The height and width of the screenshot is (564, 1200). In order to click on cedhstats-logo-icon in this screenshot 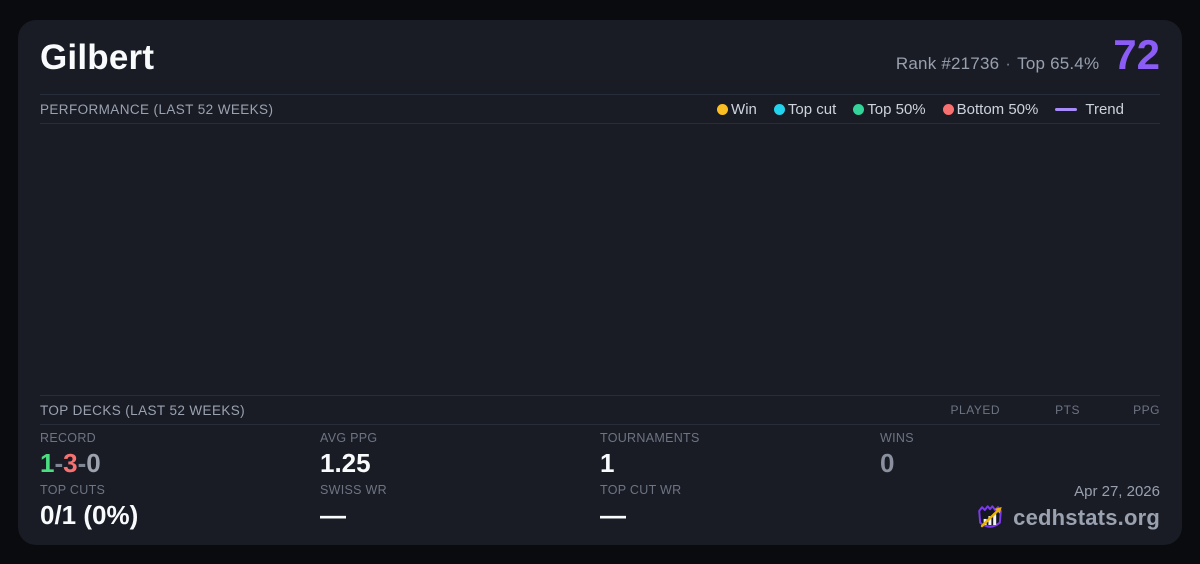, I will do `click(990, 516)`.